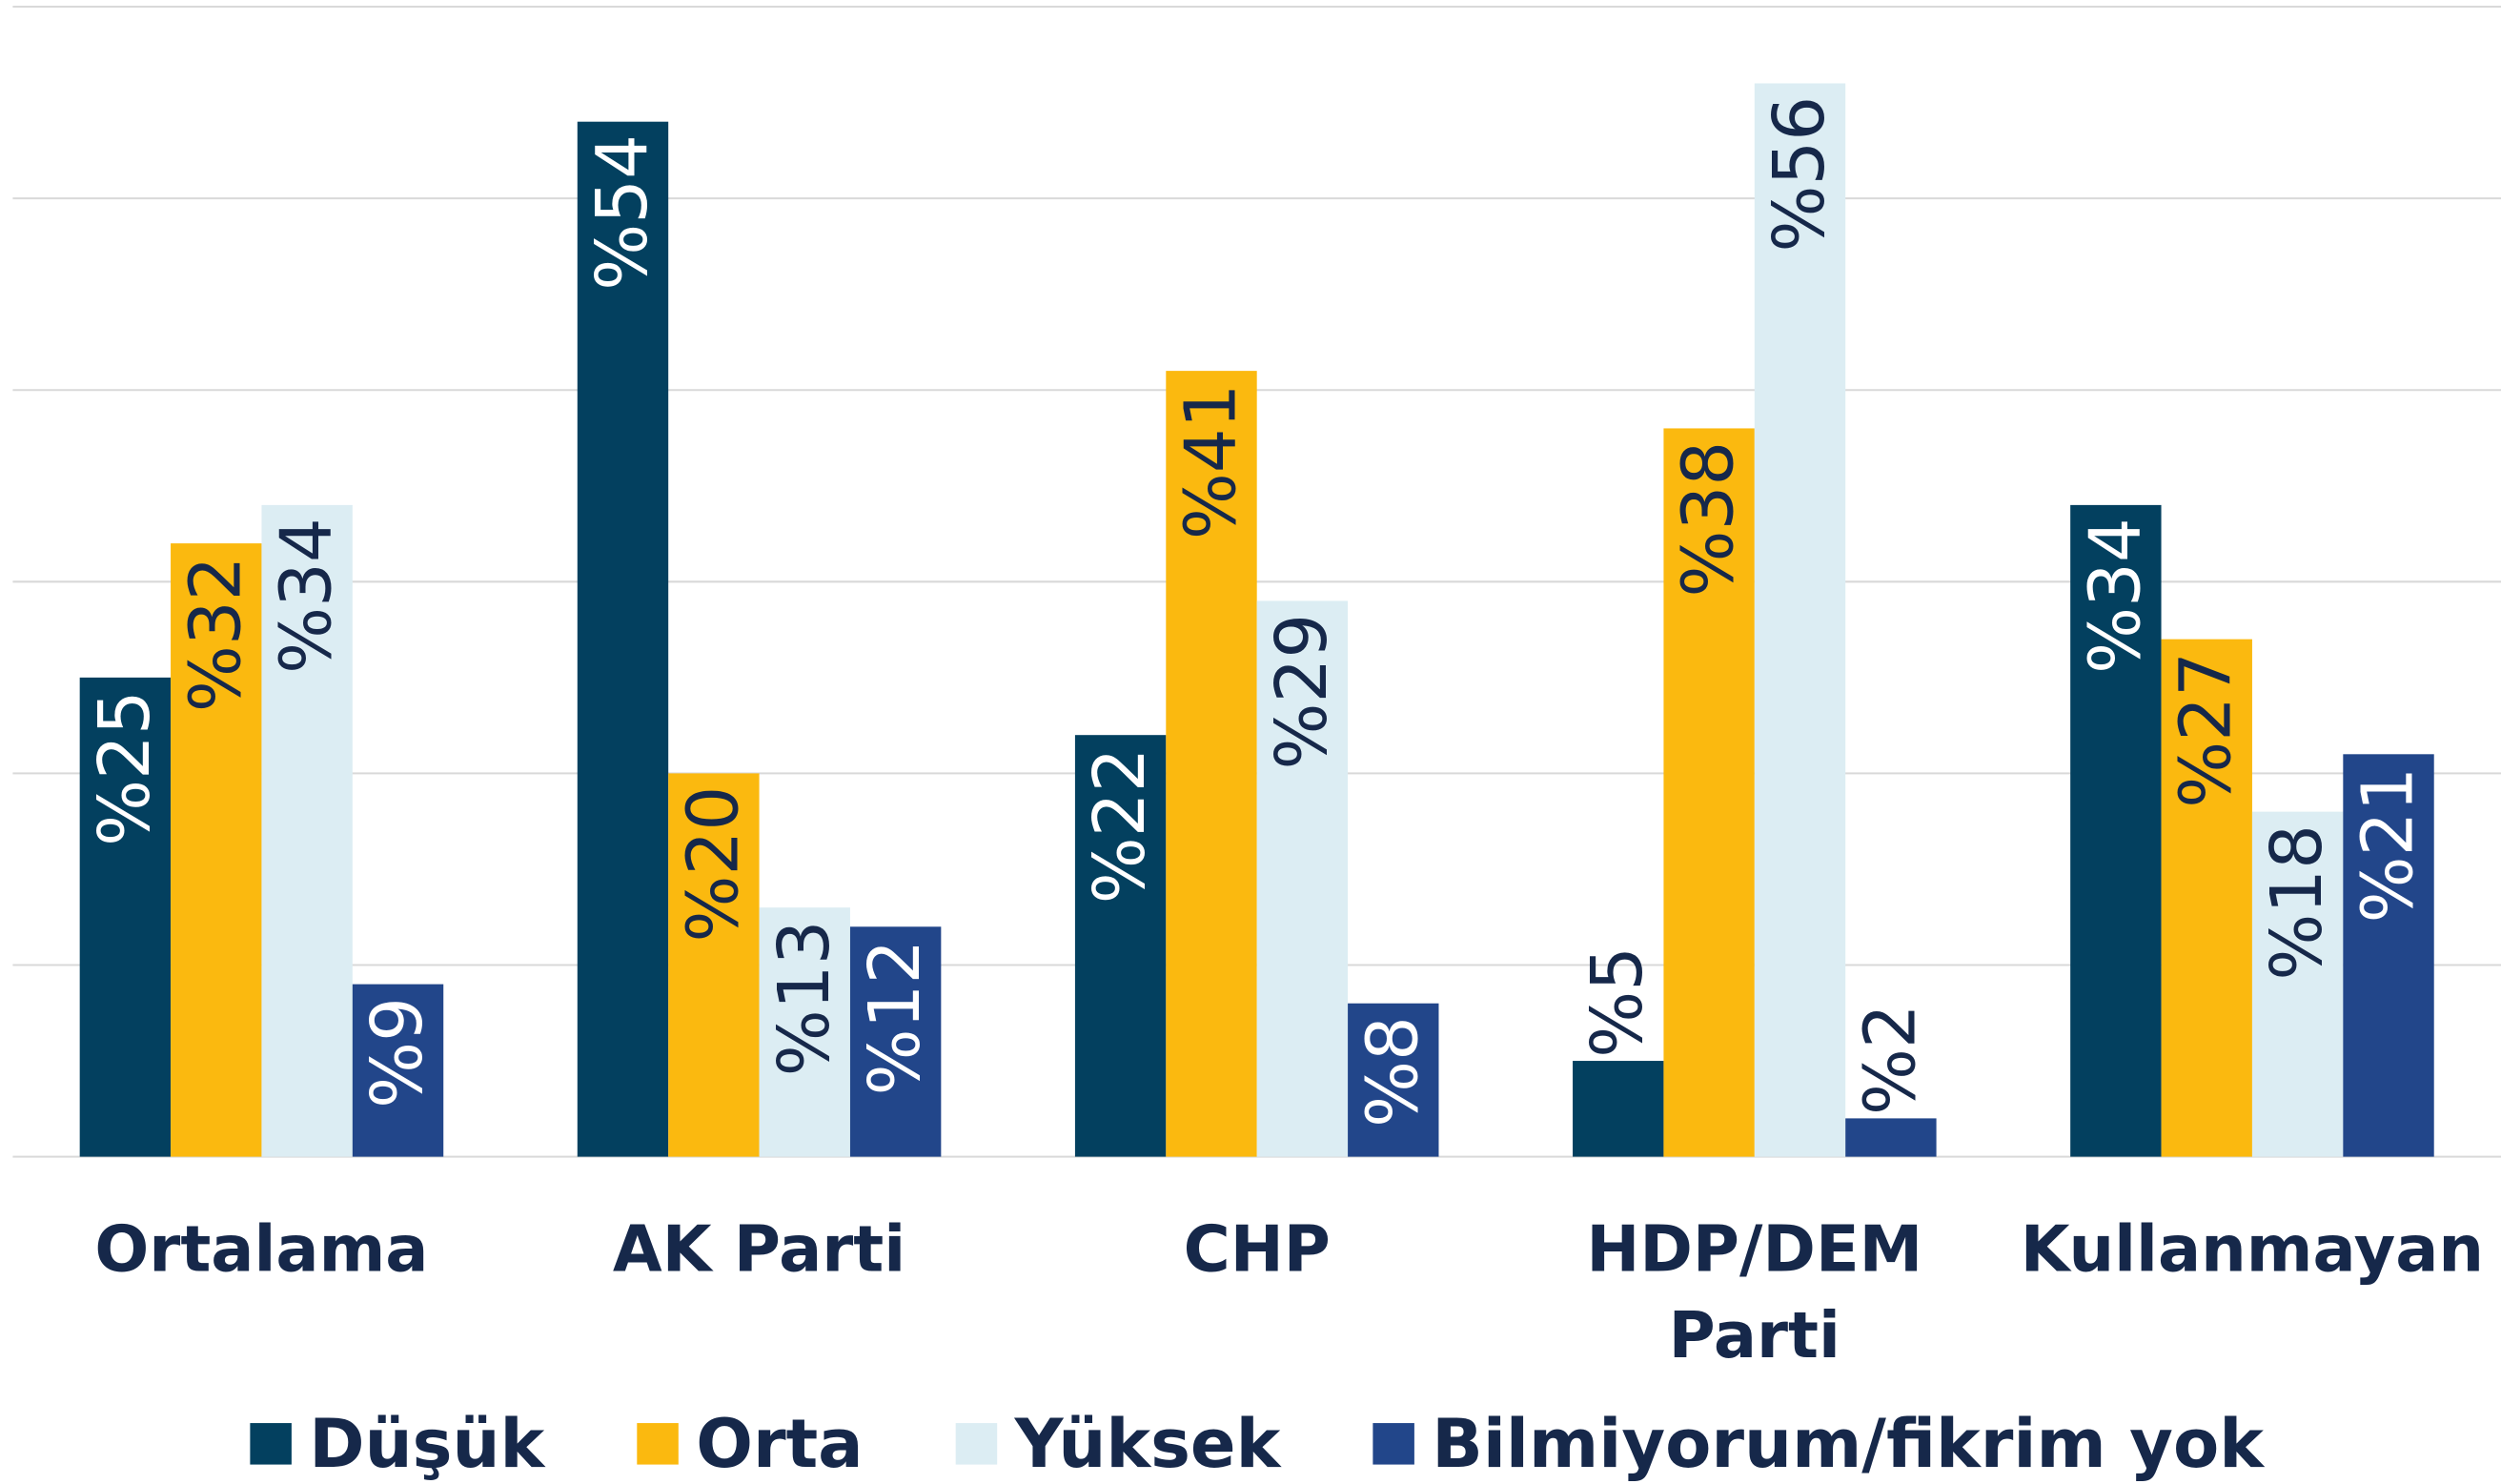  Describe the element at coordinates (1849, 1444) in the screenshot. I see `legend-label: Bilmiyorum/fikrim yok` at that location.